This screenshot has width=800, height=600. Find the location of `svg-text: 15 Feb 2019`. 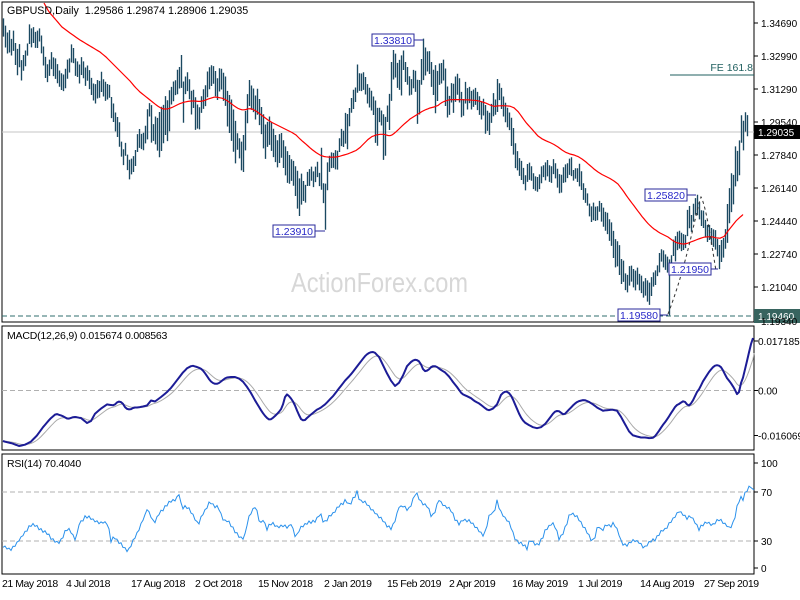

svg-text: 15 Feb 2019 is located at coordinates (414, 584).